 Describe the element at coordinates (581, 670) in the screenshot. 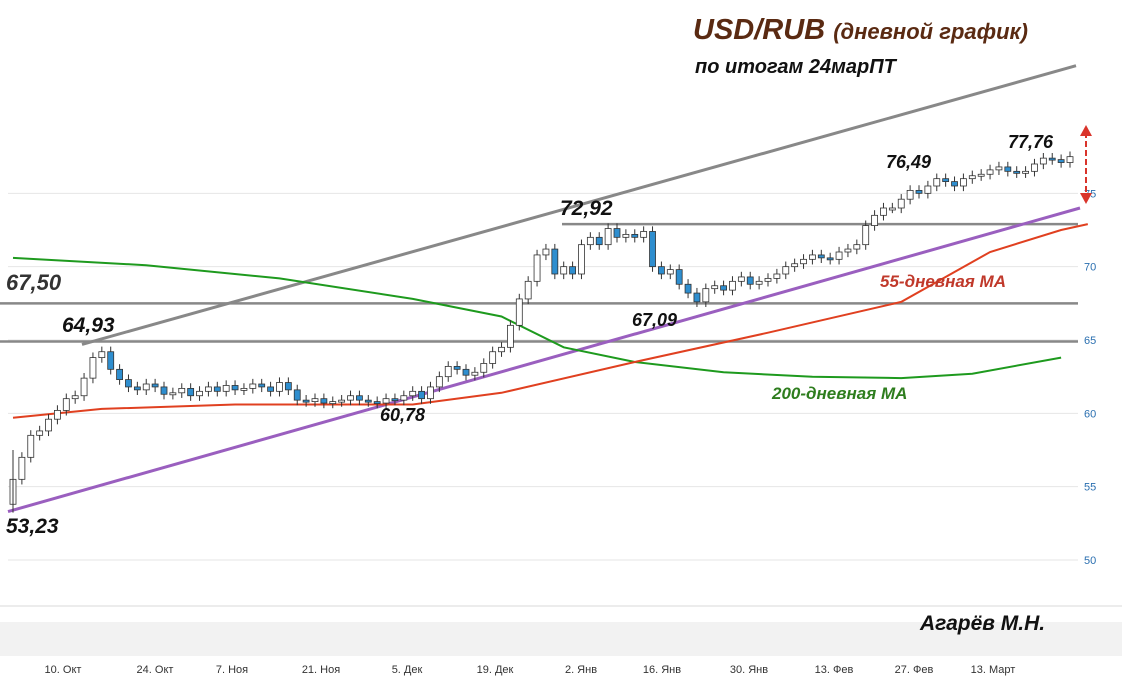

I see `x-tick-label: 2. Янв` at that location.